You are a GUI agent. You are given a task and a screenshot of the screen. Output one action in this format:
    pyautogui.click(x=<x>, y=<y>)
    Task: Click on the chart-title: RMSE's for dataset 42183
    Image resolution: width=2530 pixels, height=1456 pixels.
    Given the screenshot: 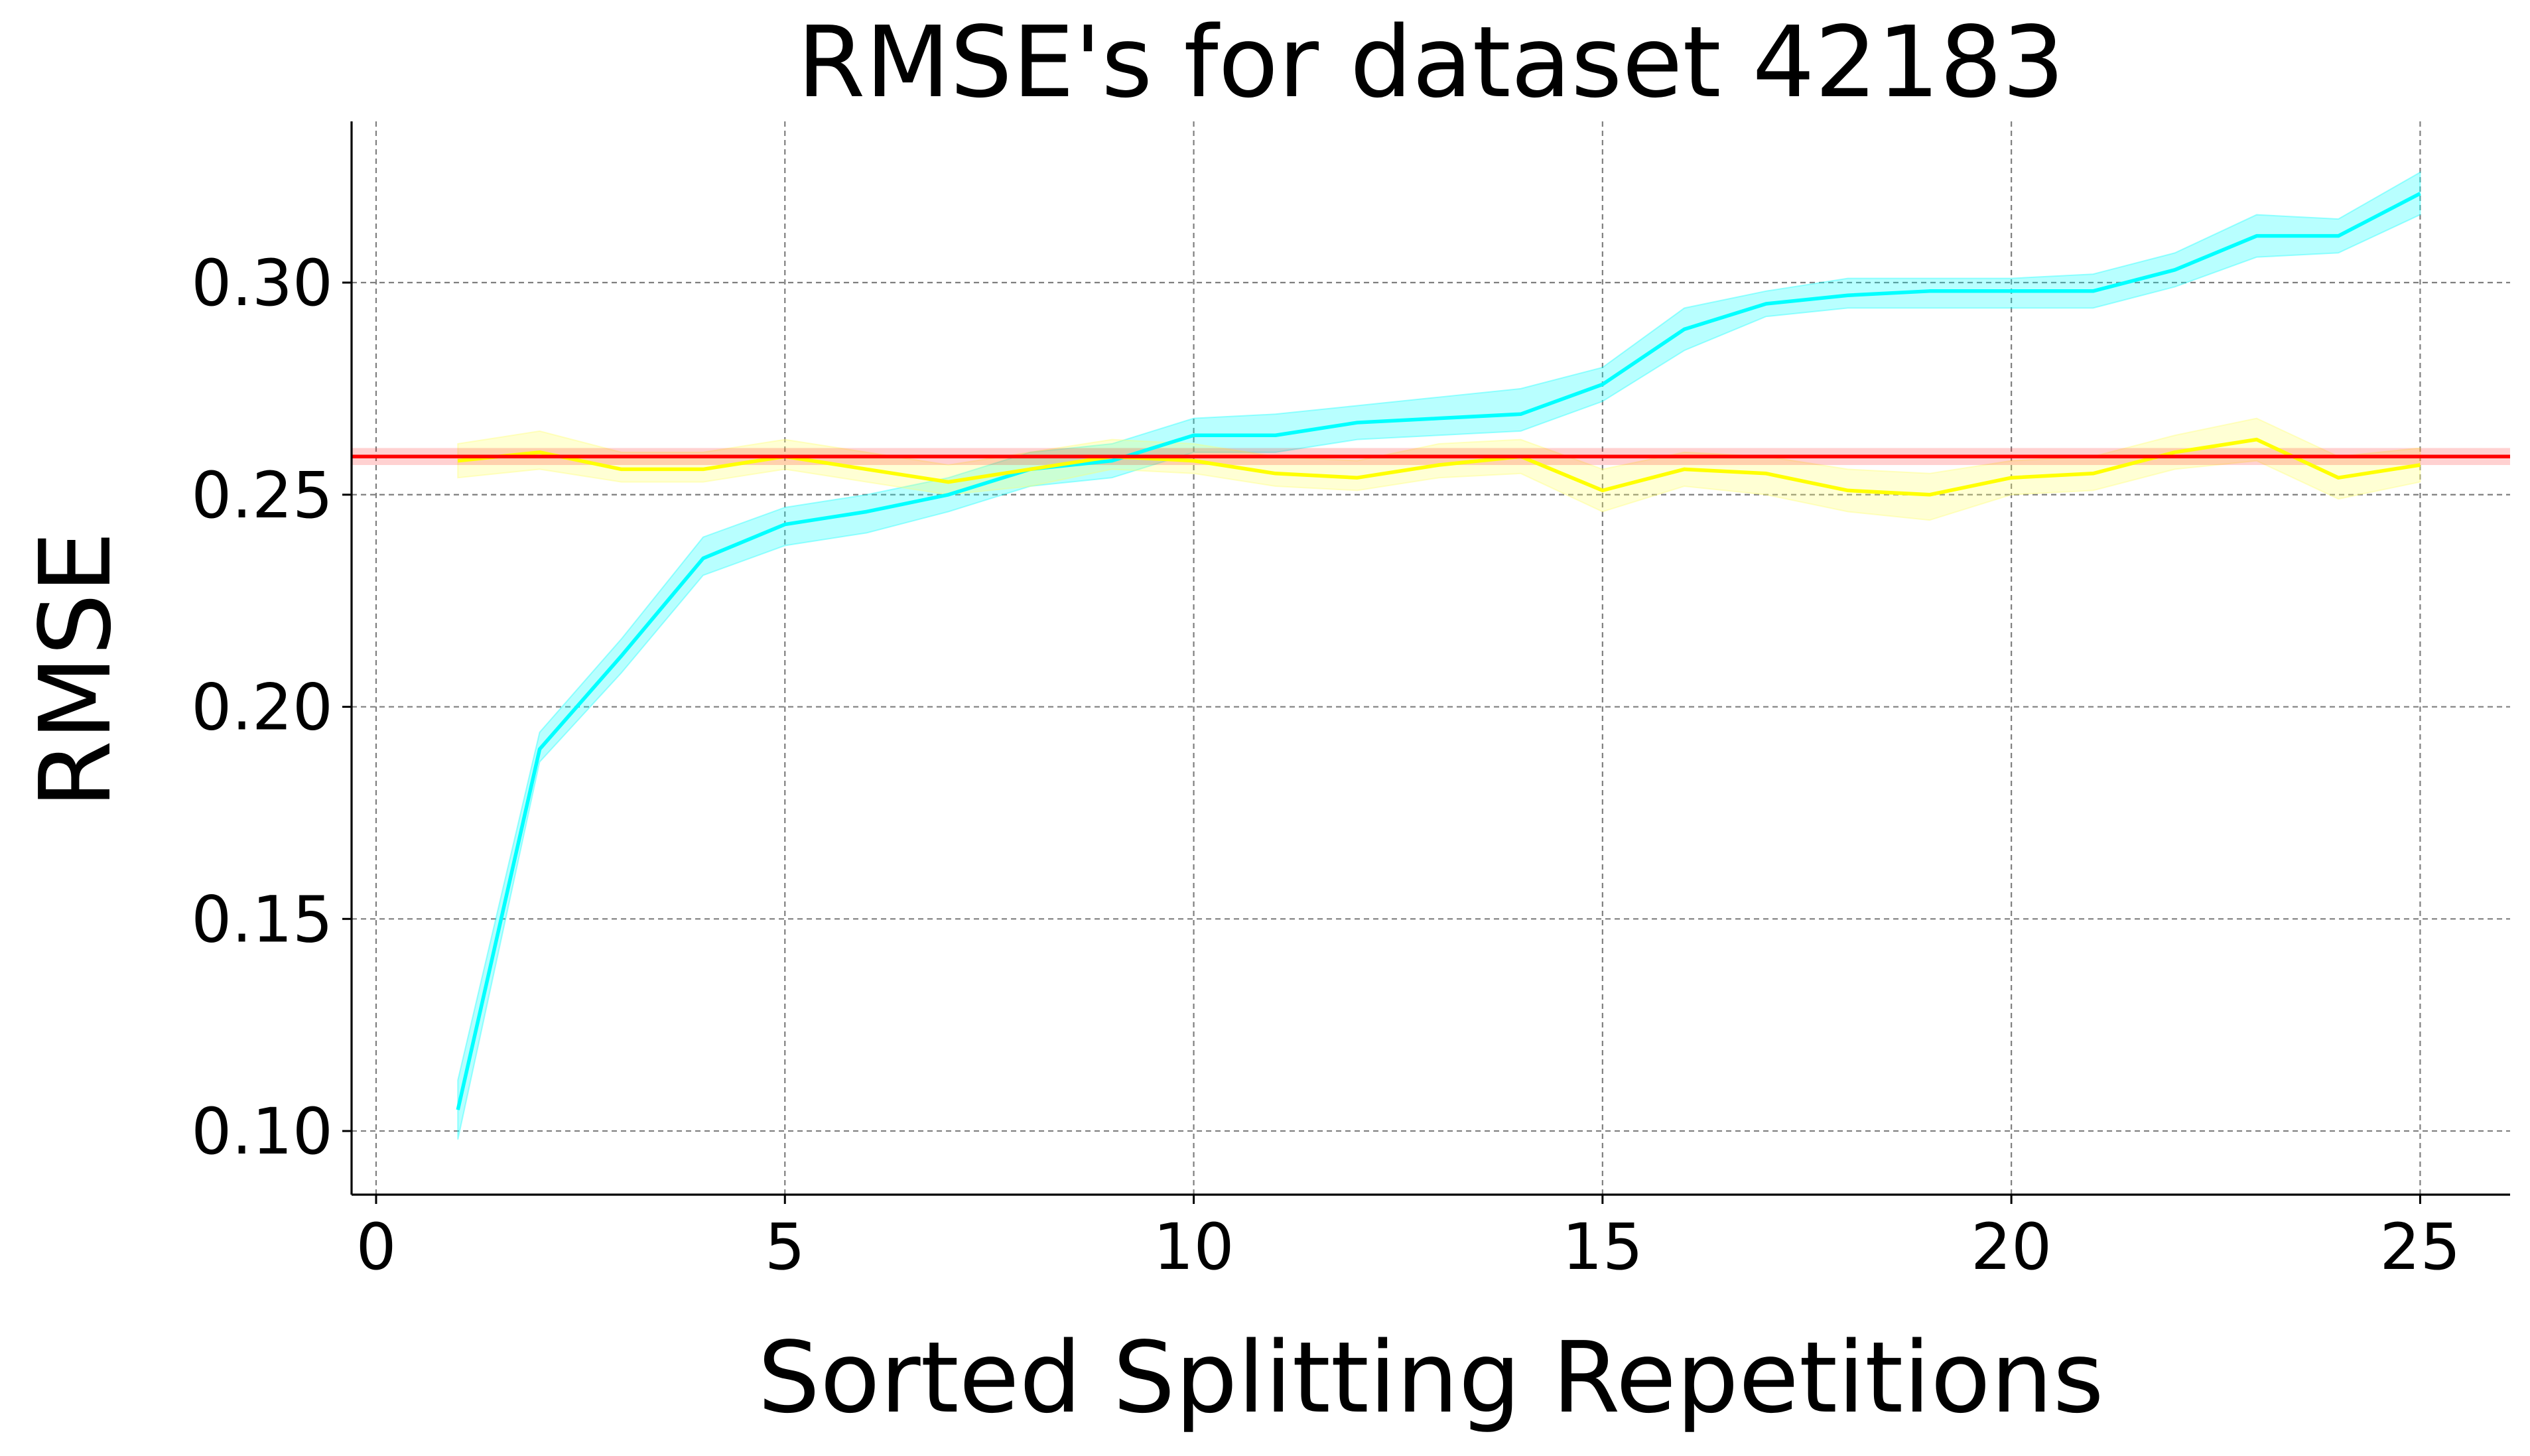 What is the action you would take?
    pyautogui.click(x=1431, y=62)
    